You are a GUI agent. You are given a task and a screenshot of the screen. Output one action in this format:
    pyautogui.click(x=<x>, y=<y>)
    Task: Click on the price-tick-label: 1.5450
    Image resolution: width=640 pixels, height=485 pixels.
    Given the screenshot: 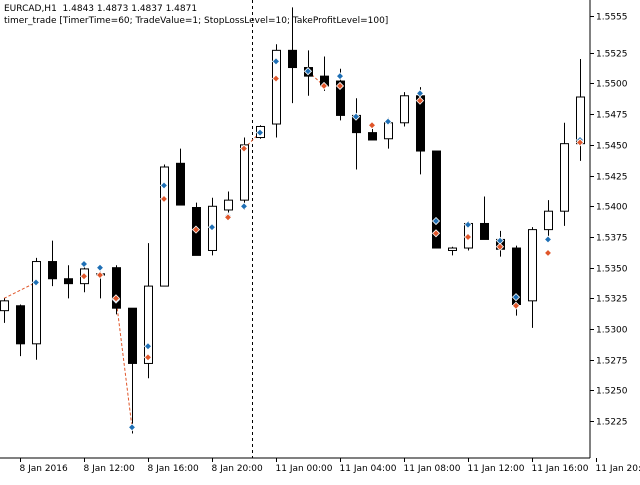 What is the action you would take?
    pyautogui.click(x=612, y=147)
    